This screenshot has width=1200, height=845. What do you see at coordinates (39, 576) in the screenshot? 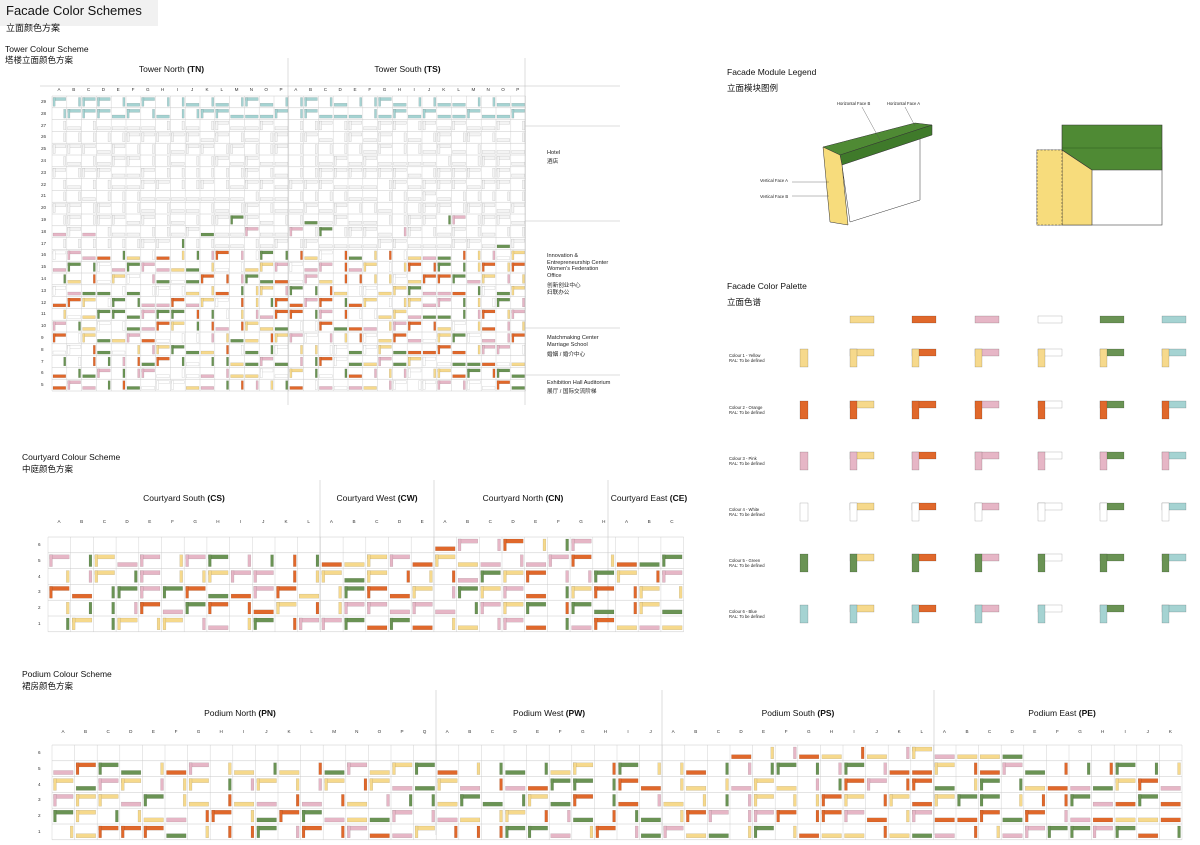
I see `courtyard-row-num: 4` at bounding box center [39, 576].